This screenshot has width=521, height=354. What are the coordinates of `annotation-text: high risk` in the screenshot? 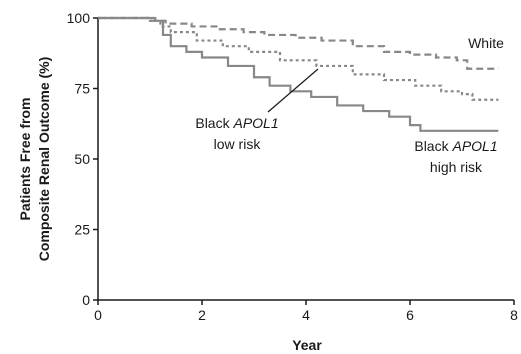 It's located at (456, 167).